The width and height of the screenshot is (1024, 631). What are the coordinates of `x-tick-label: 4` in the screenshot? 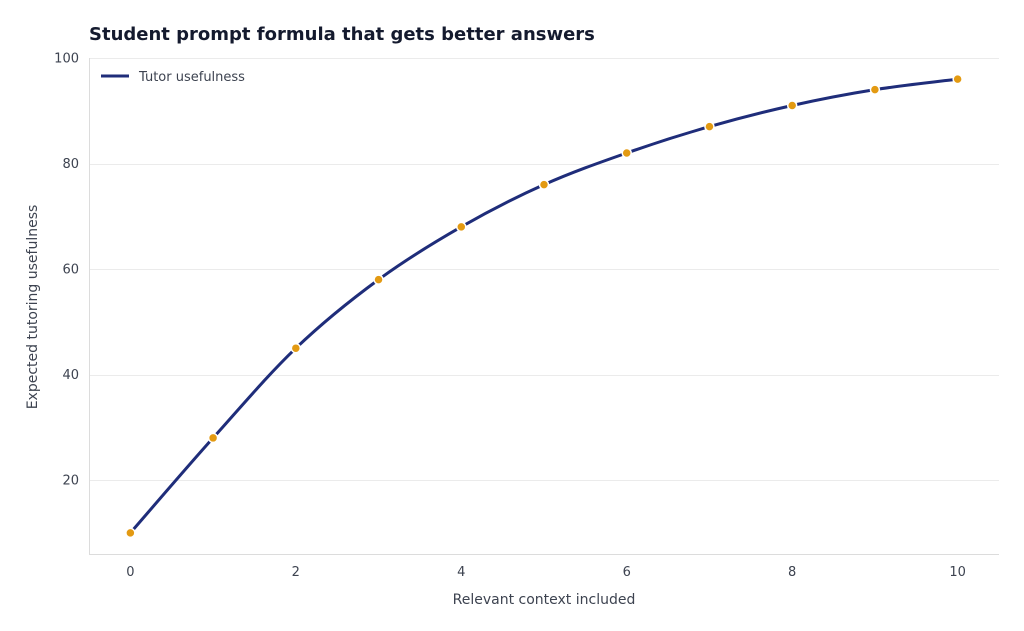 It's located at (461, 572).